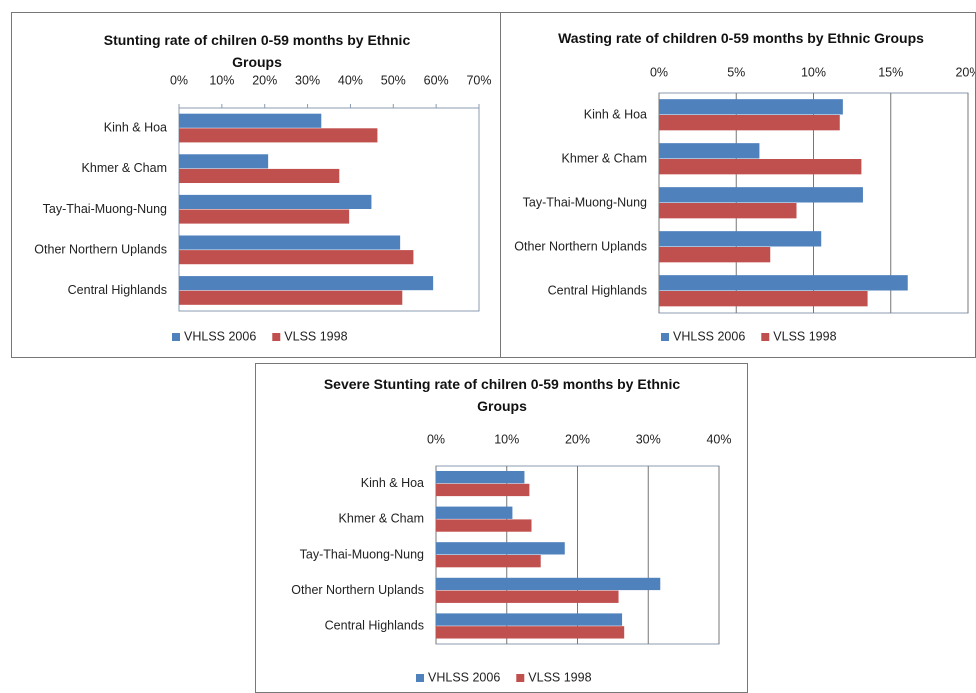 The image size is (976, 693). What do you see at coordinates (890, 72) in the screenshot?
I see `x-tick-label: 15%` at bounding box center [890, 72].